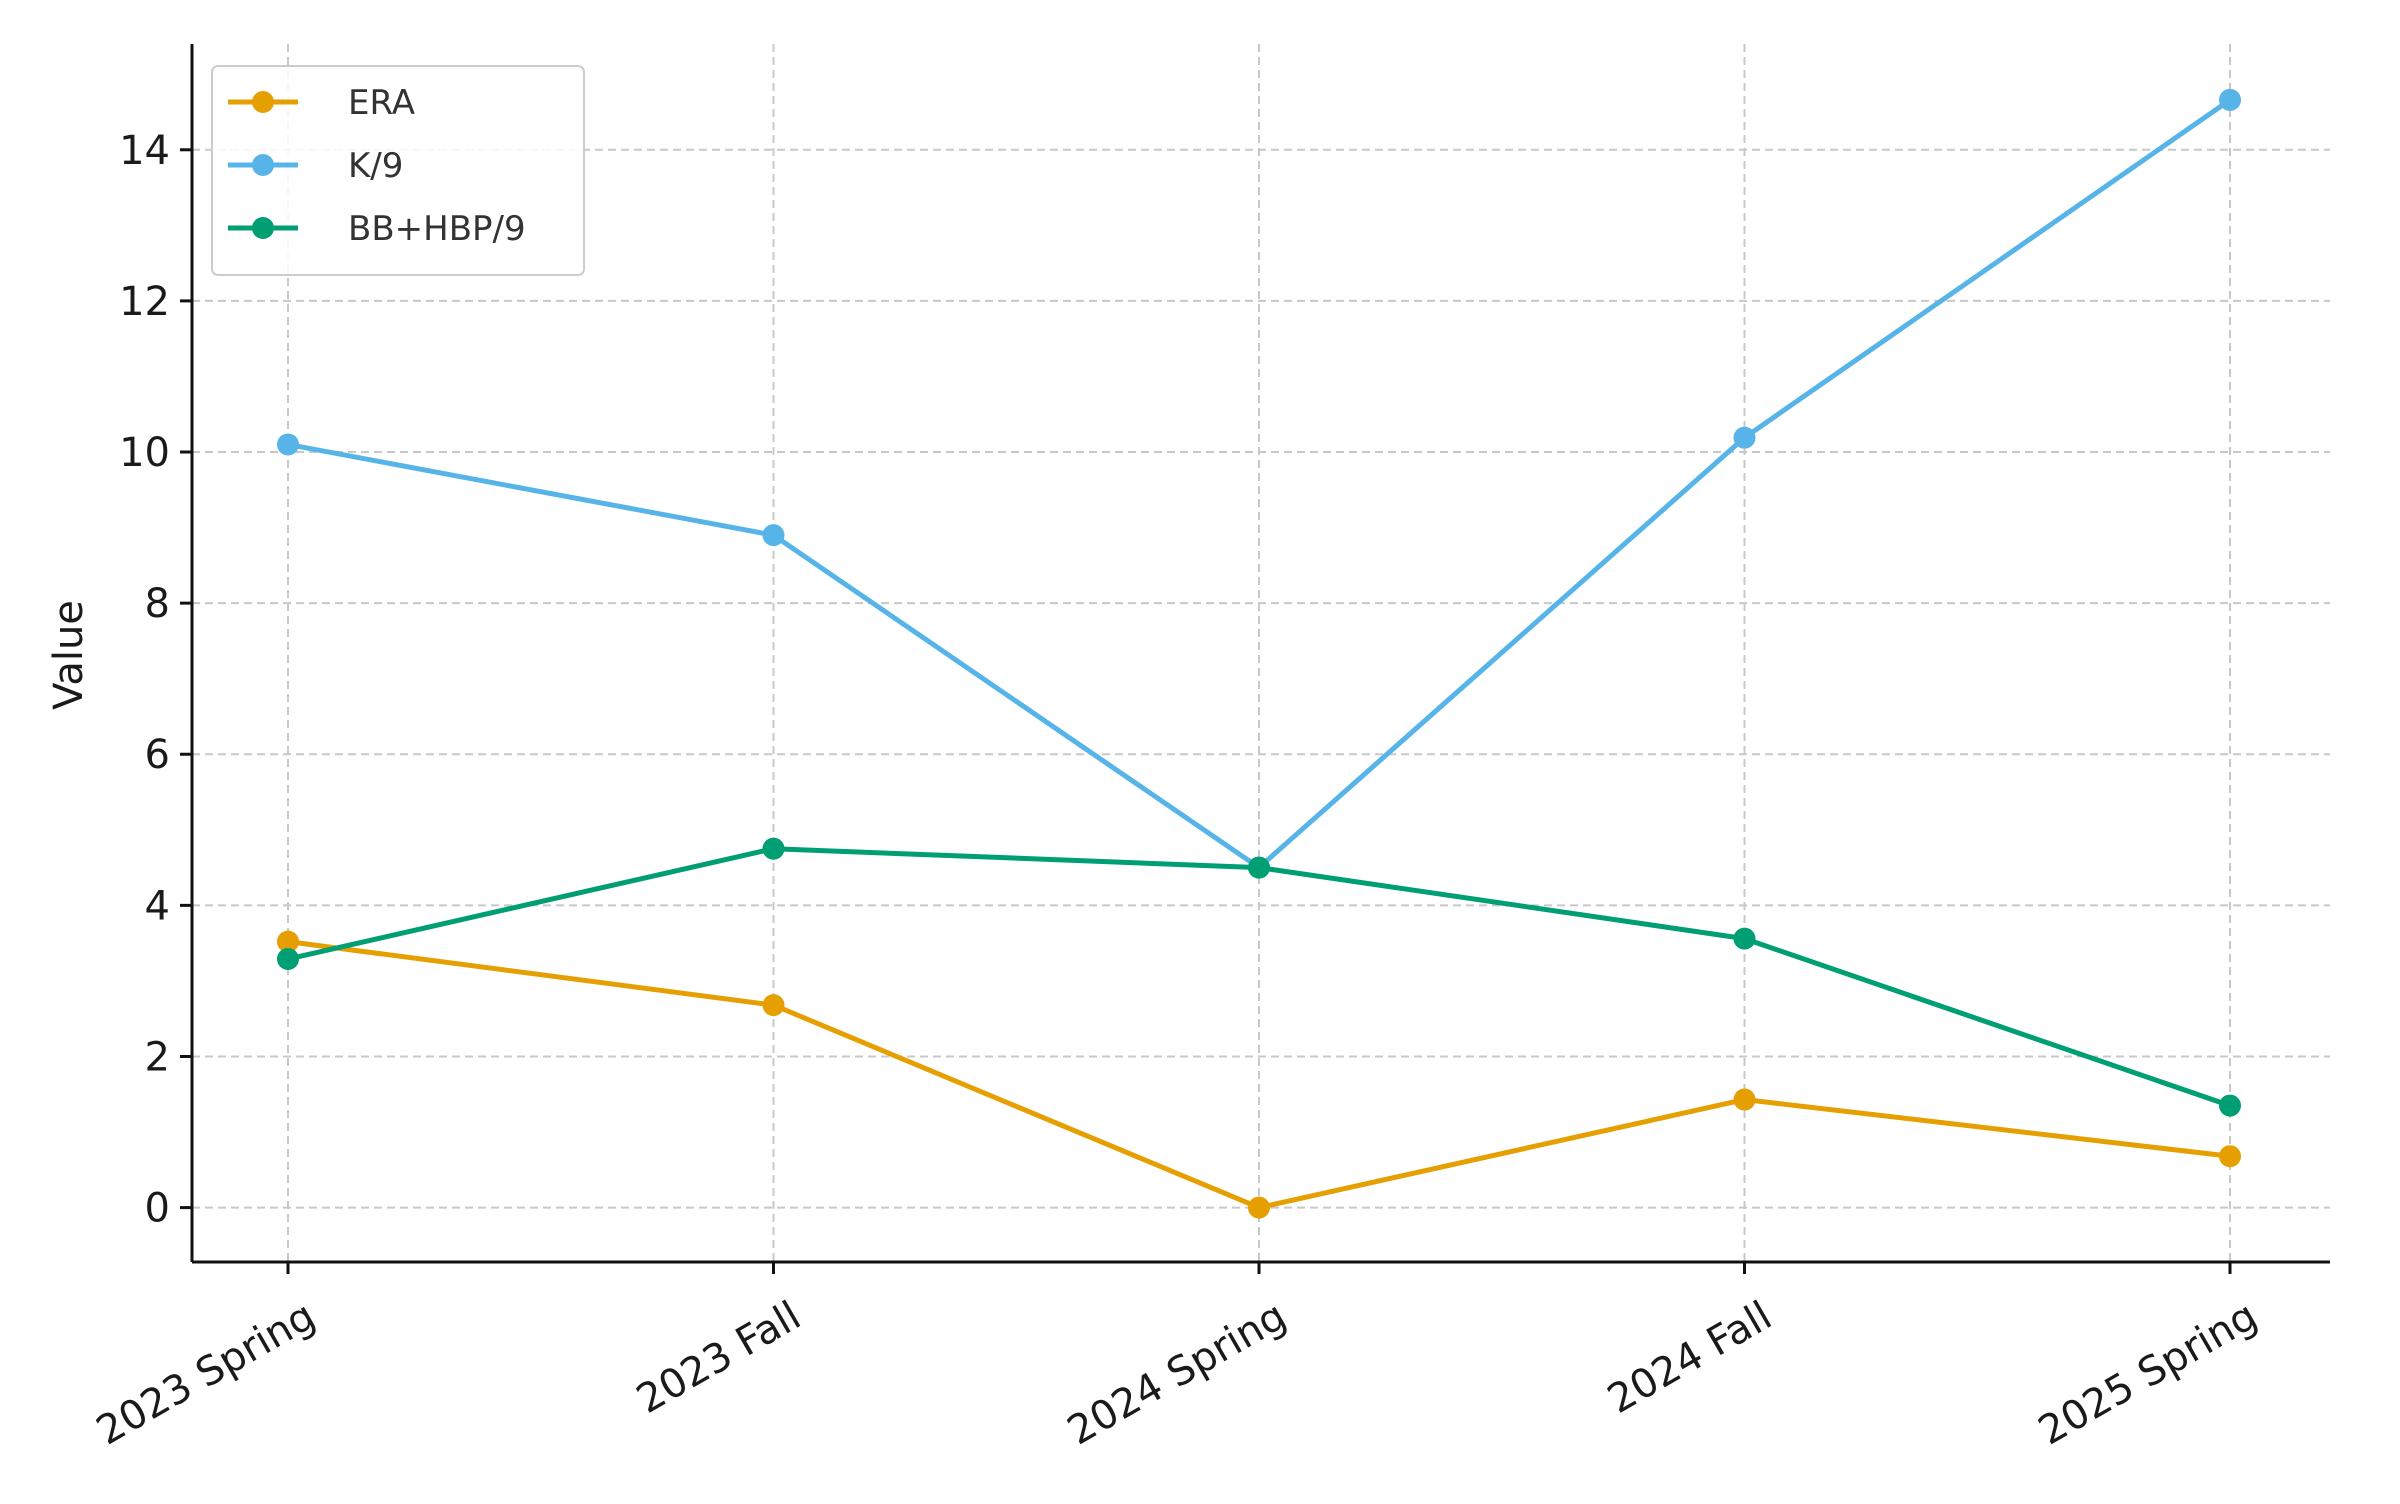  What do you see at coordinates (69, 655) in the screenshot?
I see `y-axis-label: Value` at bounding box center [69, 655].